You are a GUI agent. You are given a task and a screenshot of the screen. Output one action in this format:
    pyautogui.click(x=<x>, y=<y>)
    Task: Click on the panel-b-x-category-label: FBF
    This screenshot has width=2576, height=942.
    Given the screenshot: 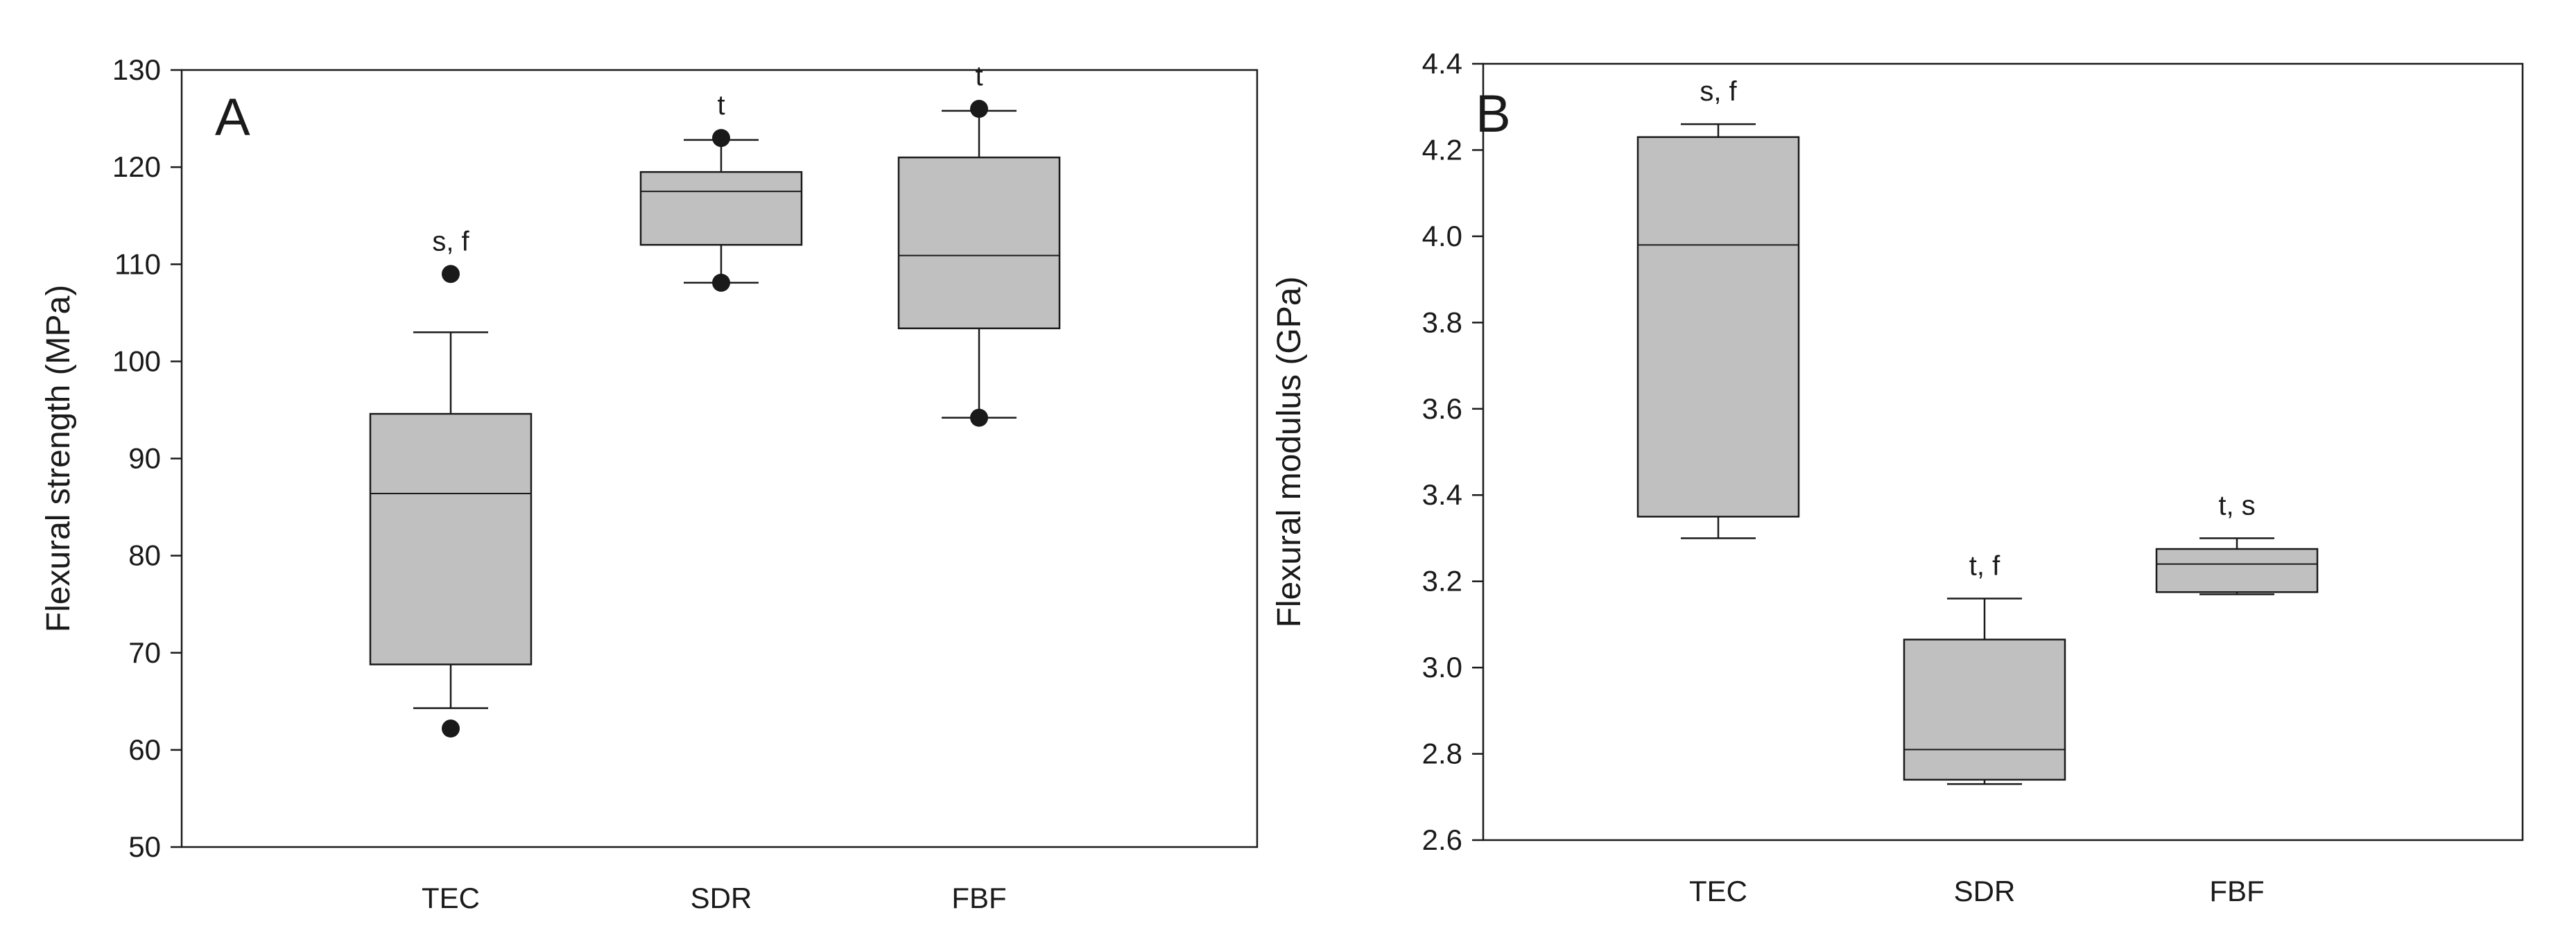 What is the action you would take?
    pyautogui.click(x=2236, y=891)
    